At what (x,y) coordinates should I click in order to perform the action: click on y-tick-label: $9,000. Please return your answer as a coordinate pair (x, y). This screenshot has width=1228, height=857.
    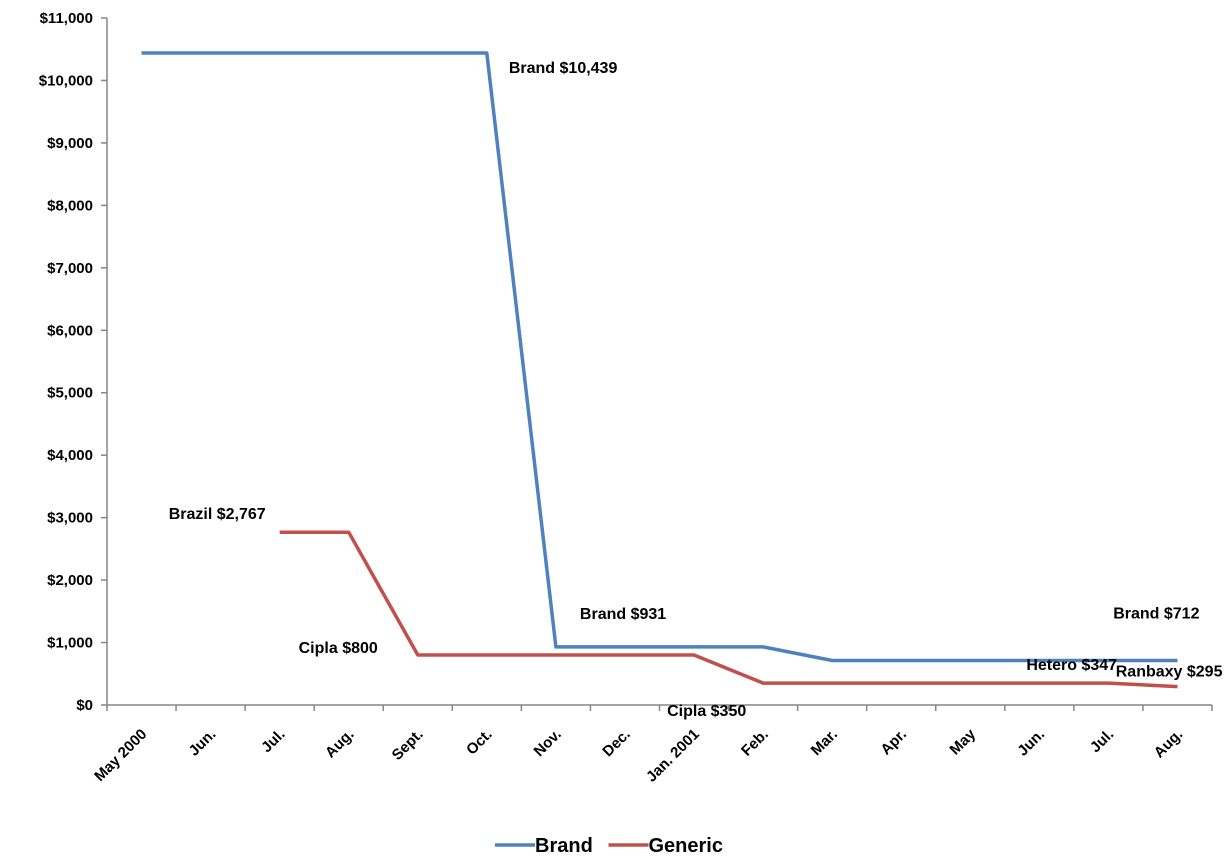
    Looking at the image, I should click on (70, 143).